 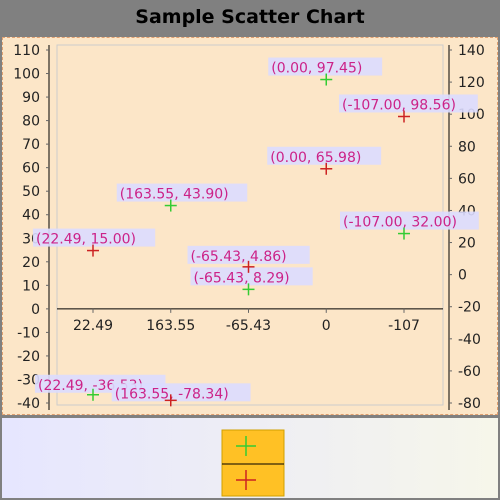 What do you see at coordinates (31, 122) in the screenshot?
I see `left-axis-tick-label: 80` at bounding box center [31, 122].